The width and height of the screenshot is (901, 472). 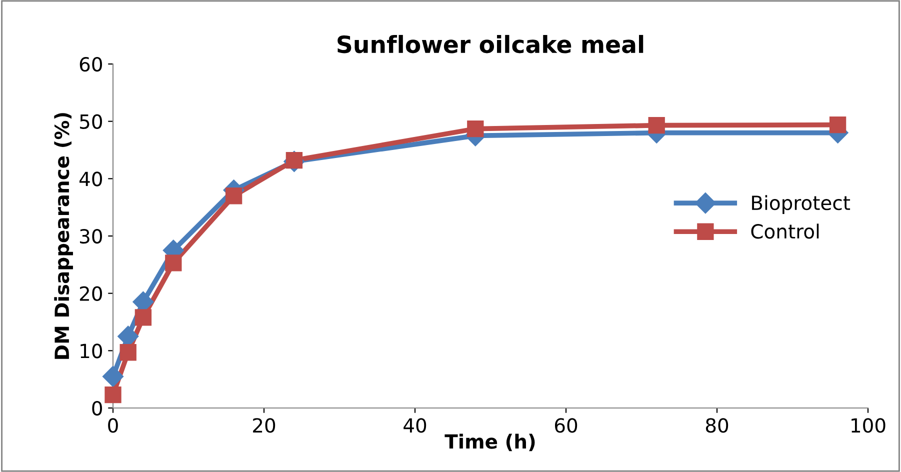 What do you see at coordinates (566, 425) in the screenshot?
I see `x-tick-label: 60` at bounding box center [566, 425].